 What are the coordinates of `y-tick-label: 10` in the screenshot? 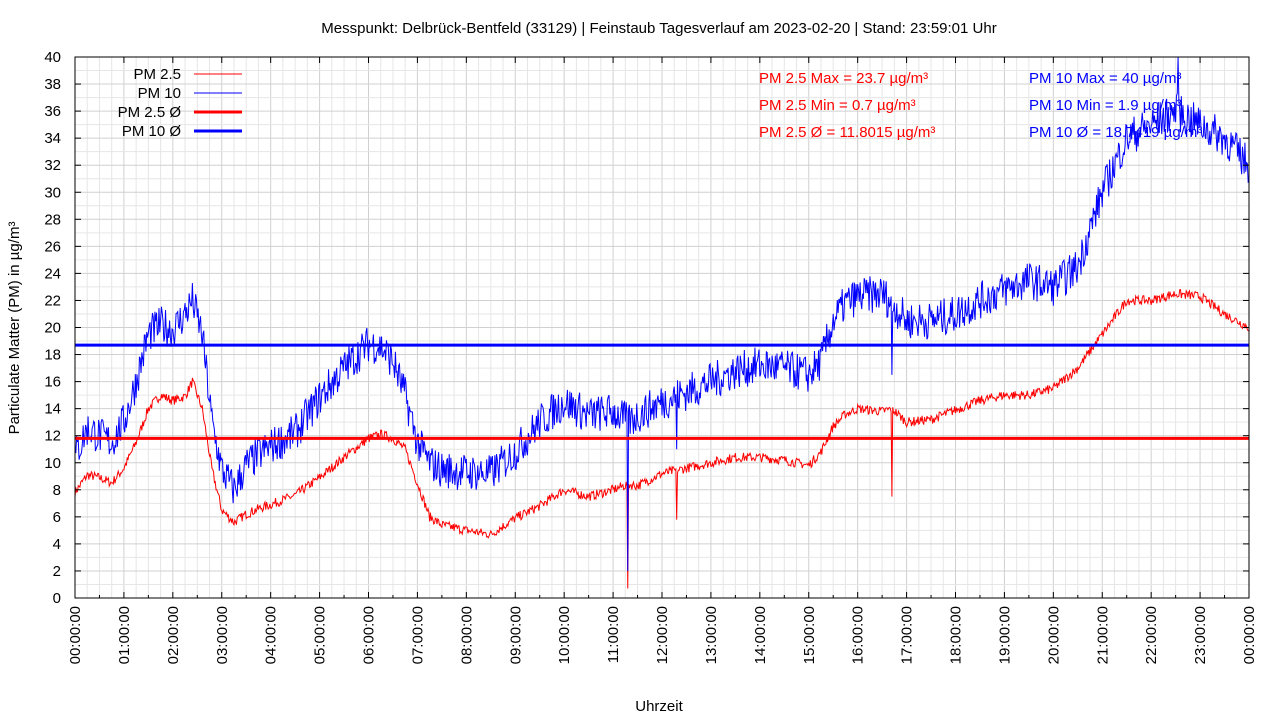 It's located at (52, 463).